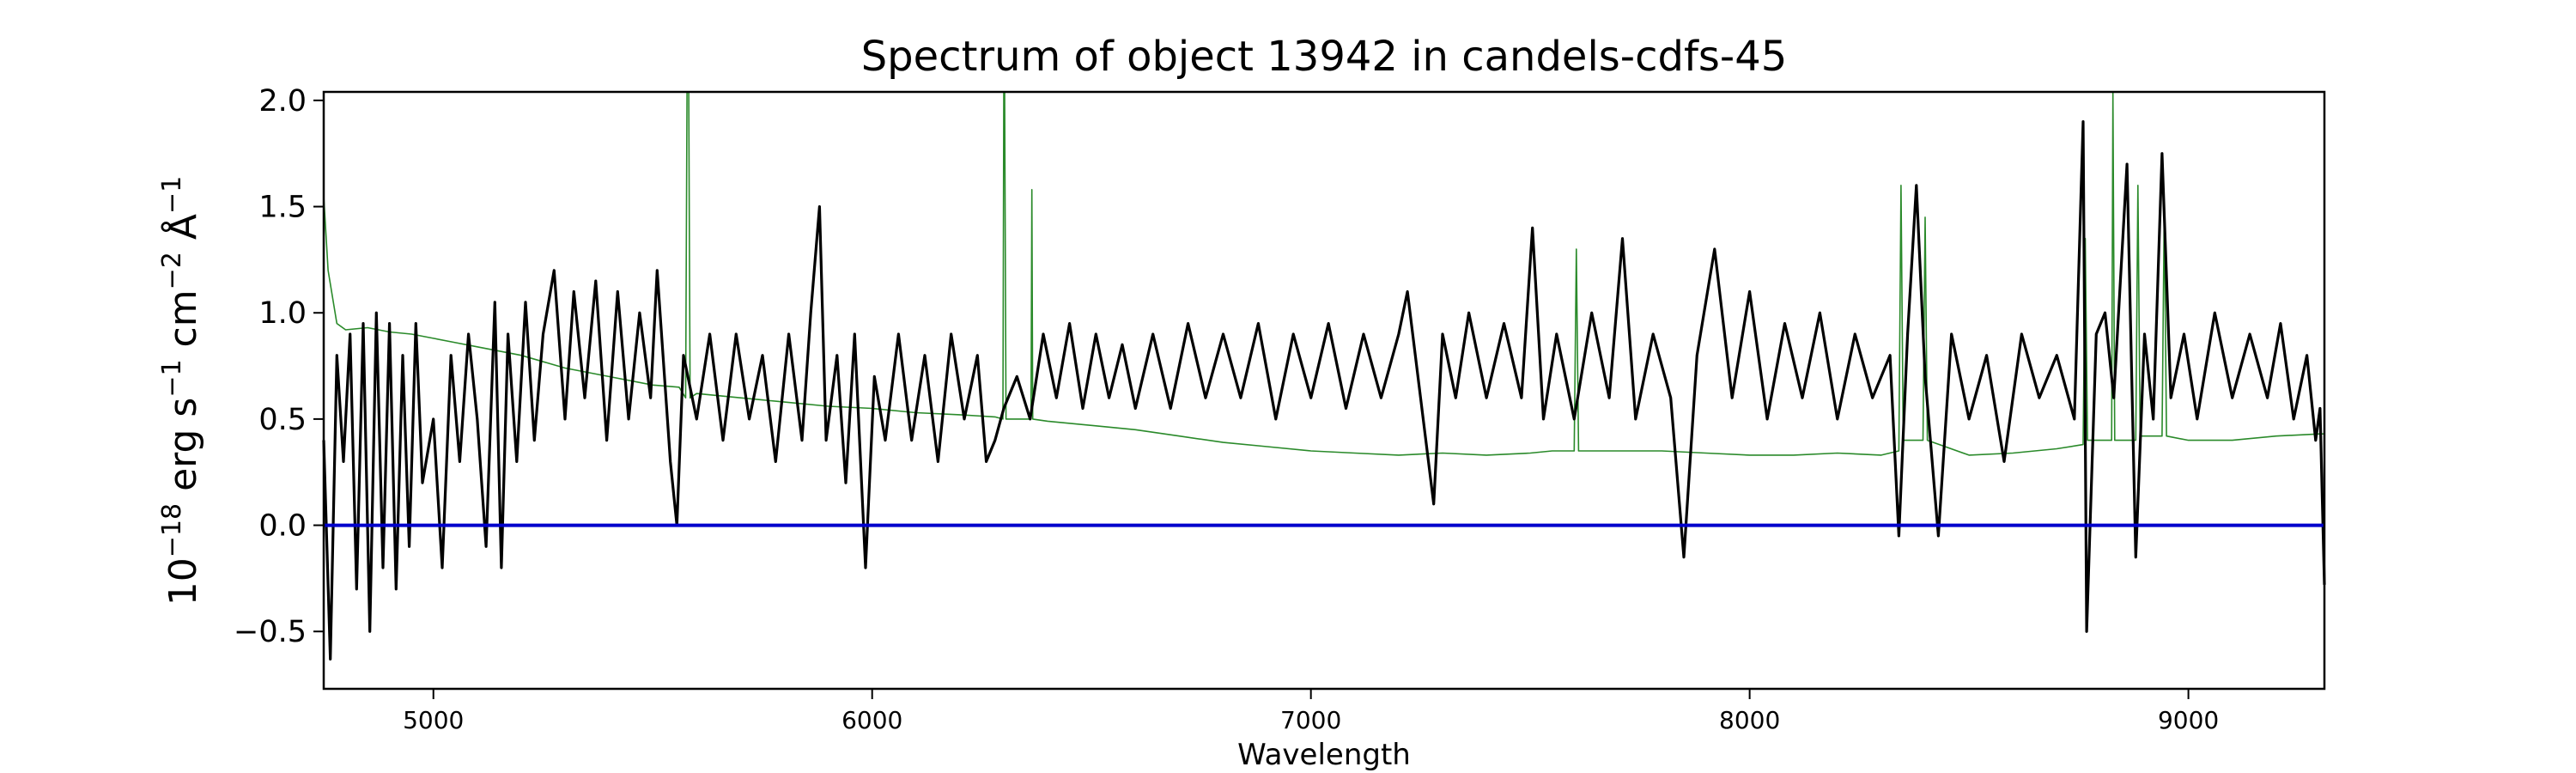 The image size is (2576, 773). What do you see at coordinates (2188, 720) in the screenshot?
I see `x-tick-label: 9000` at bounding box center [2188, 720].